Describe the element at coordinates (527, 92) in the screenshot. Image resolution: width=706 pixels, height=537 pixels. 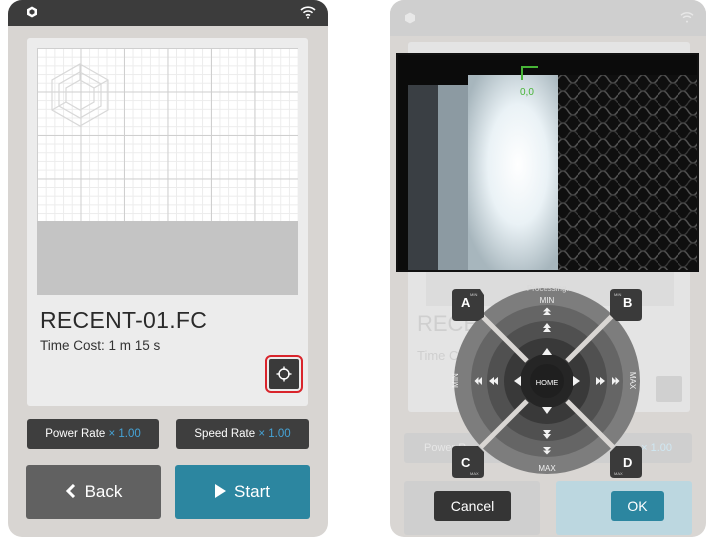
I see `camera-coordinate: 0,0` at that location.